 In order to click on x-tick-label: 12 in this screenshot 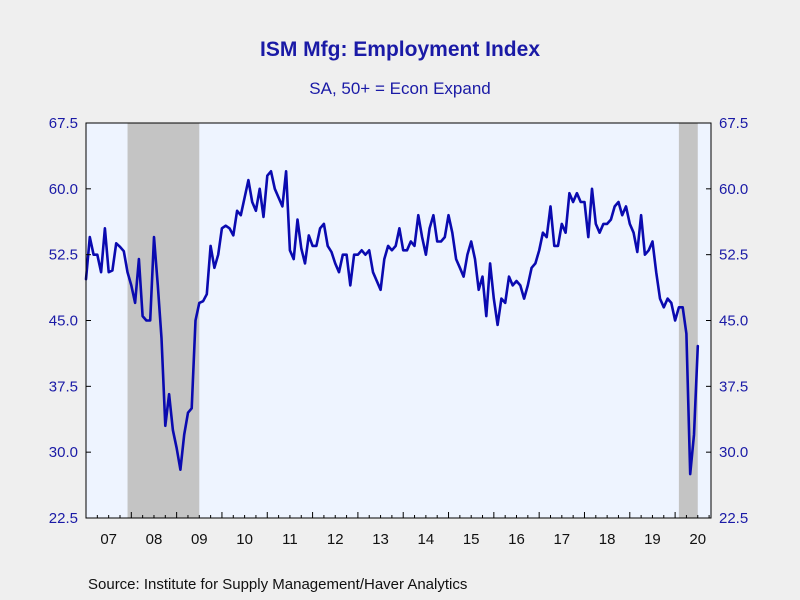, I will do `click(335, 539)`.